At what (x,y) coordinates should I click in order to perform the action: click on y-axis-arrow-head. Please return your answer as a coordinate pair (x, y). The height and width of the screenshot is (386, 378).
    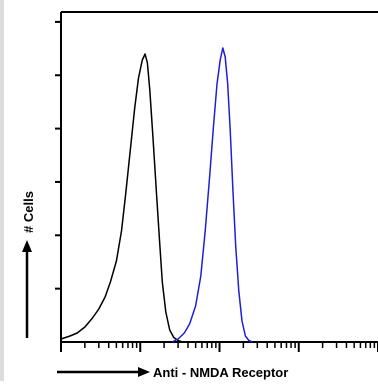
    Looking at the image, I should click on (27, 246).